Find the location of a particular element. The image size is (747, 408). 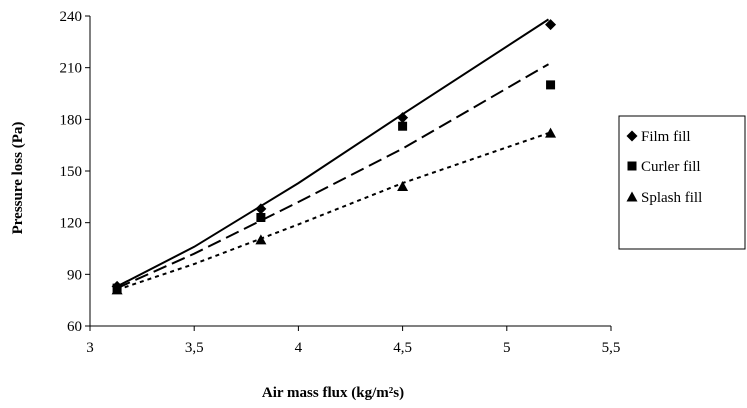

y-tick-label: 60 is located at coordinates (74, 327).